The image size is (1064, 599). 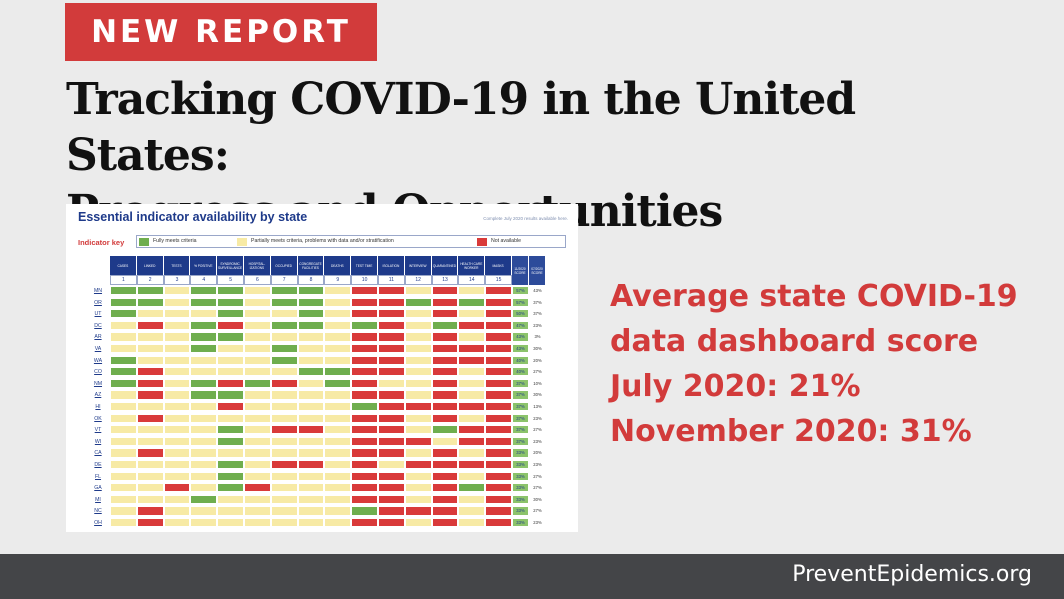 What do you see at coordinates (98, 395) in the screenshot?
I see `state-label: AZ` at bounding box center [98, 395].